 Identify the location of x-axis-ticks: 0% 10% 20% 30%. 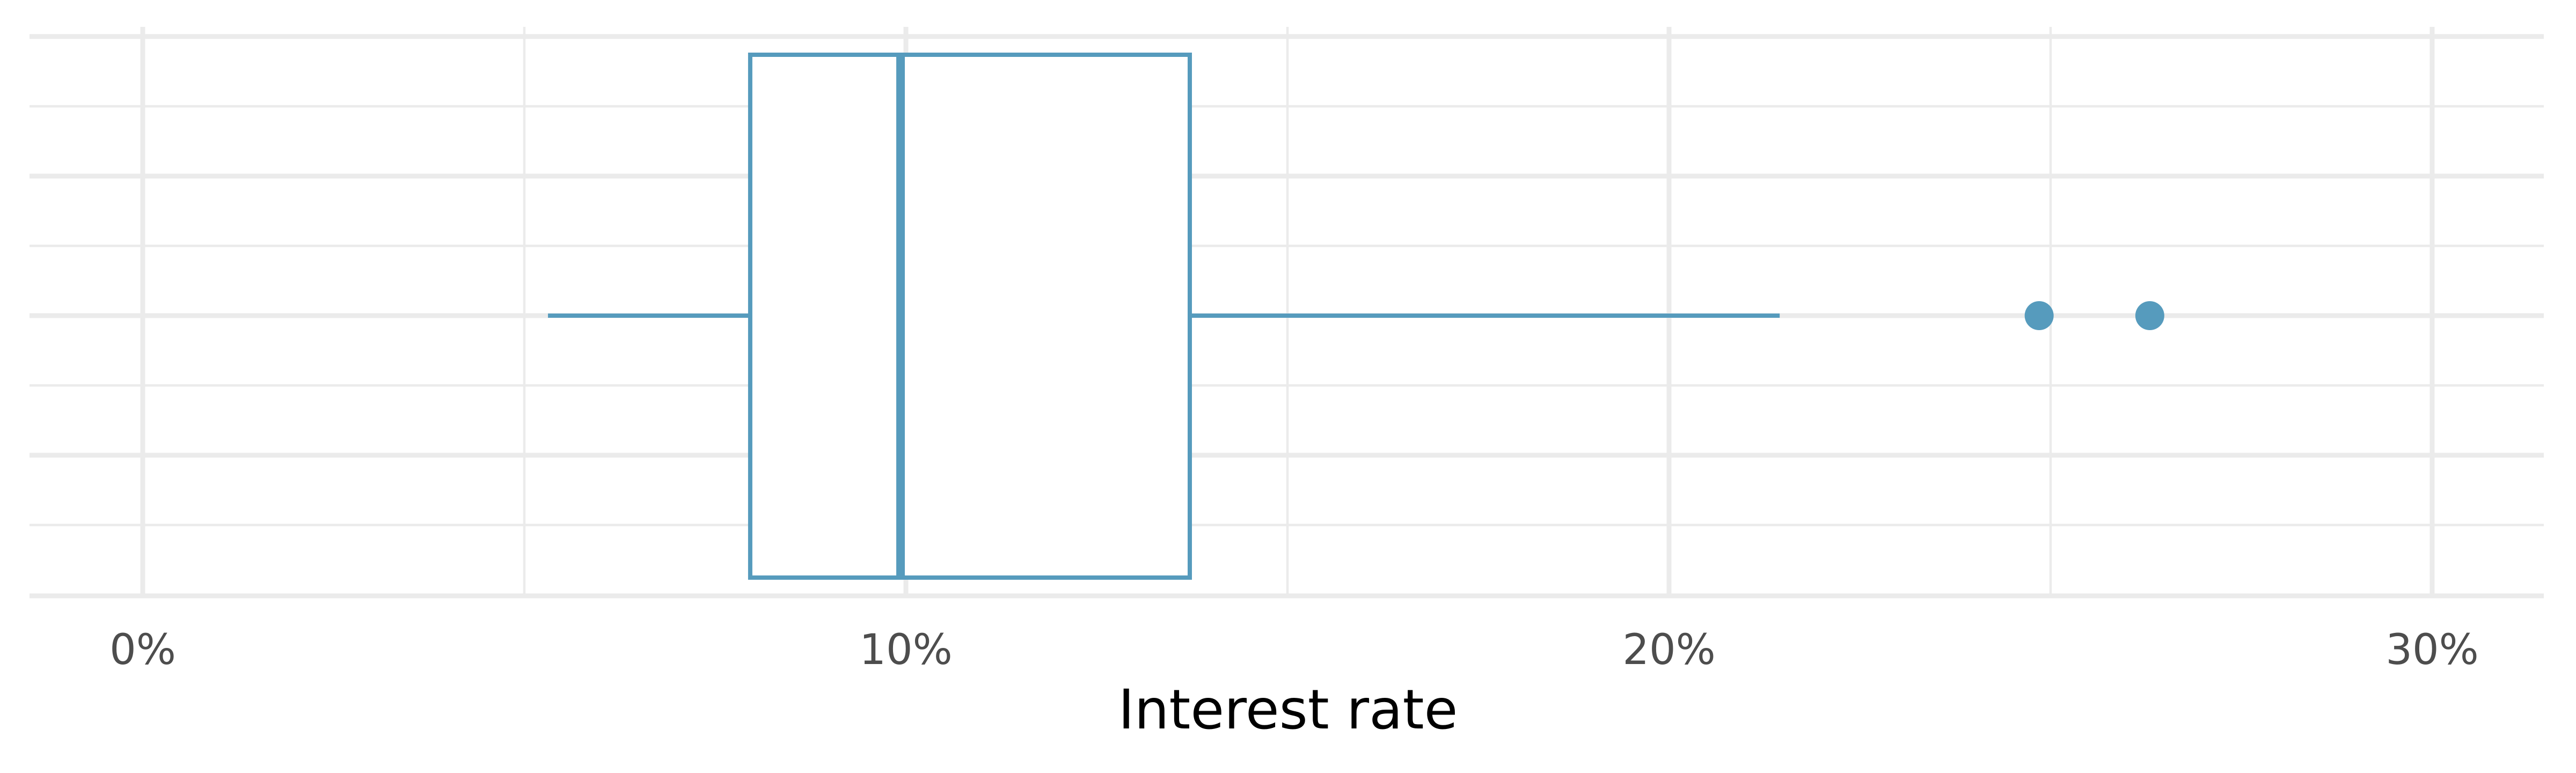
(1294, 650).